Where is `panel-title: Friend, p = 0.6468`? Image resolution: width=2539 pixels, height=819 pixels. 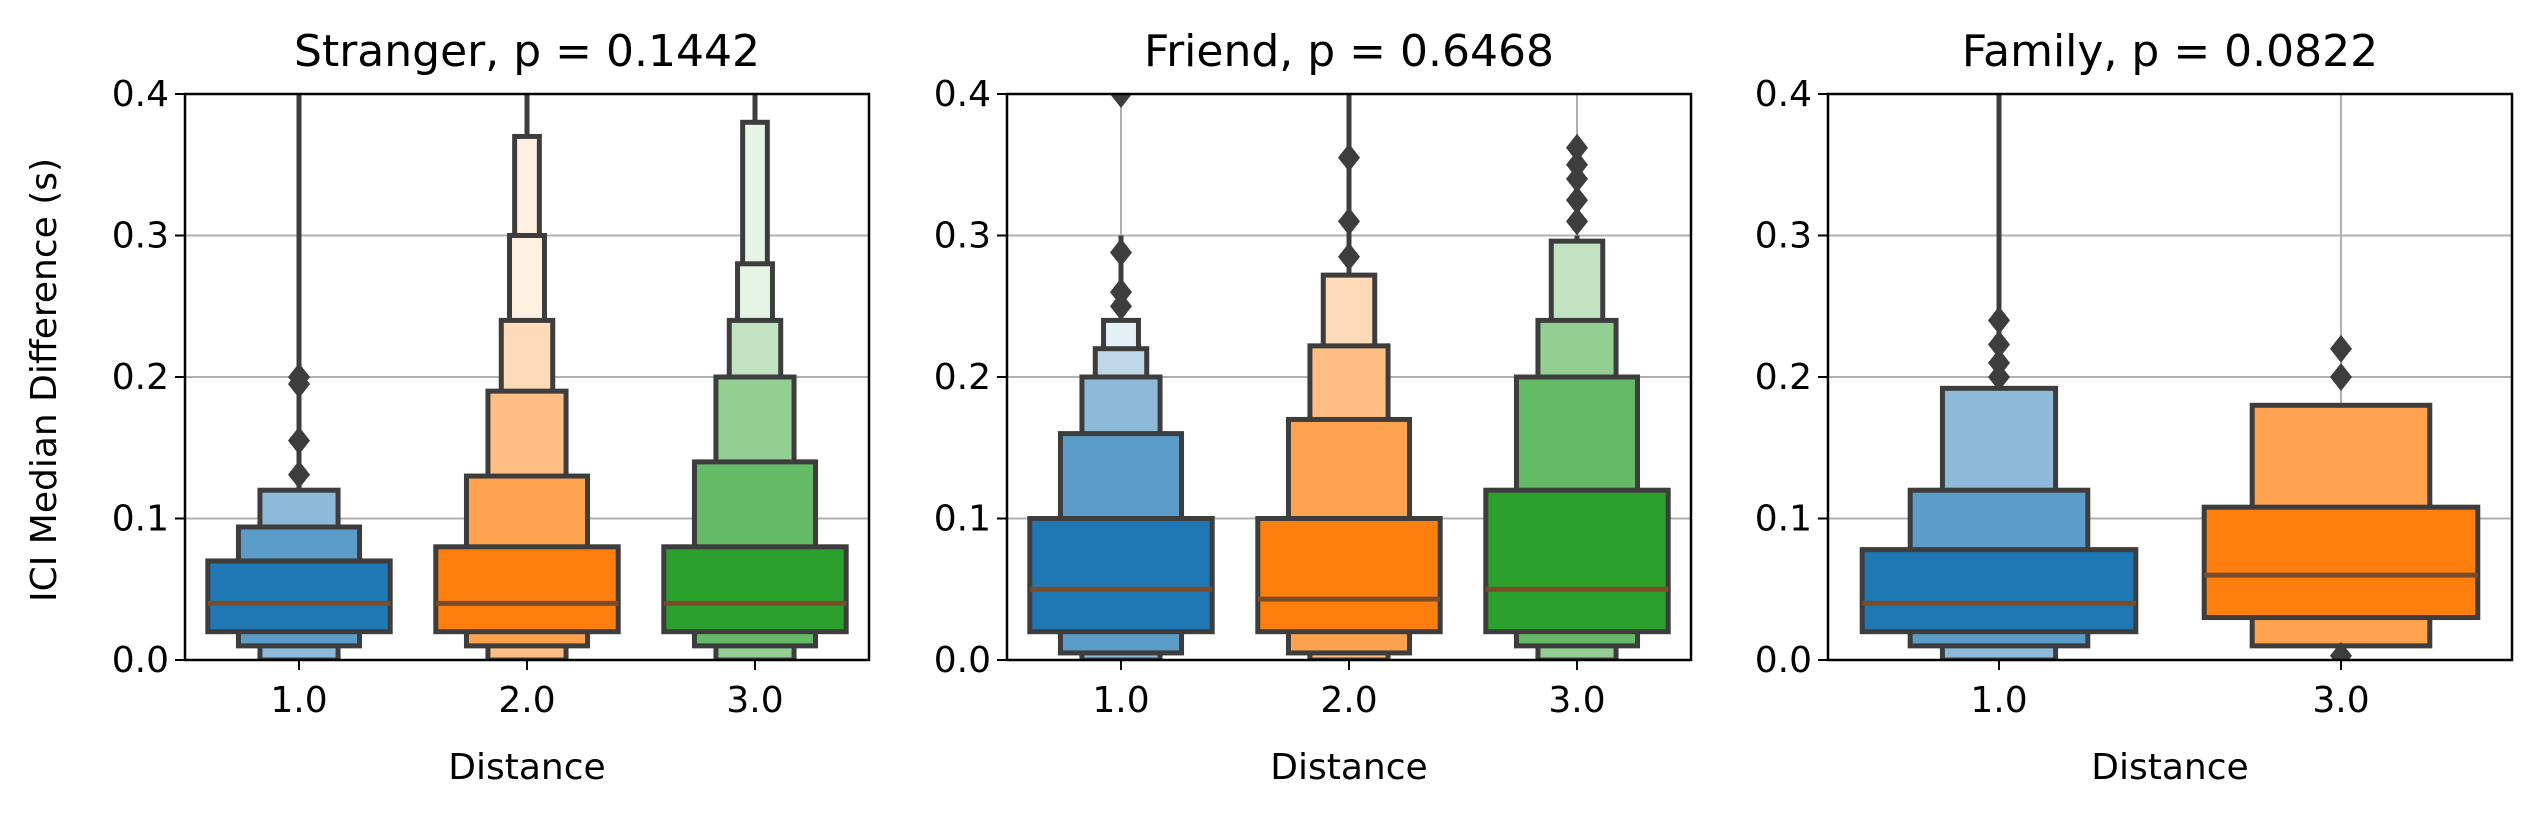
panel-title: Friend, p = 0.6468 is located at coordinates (1349, 51).